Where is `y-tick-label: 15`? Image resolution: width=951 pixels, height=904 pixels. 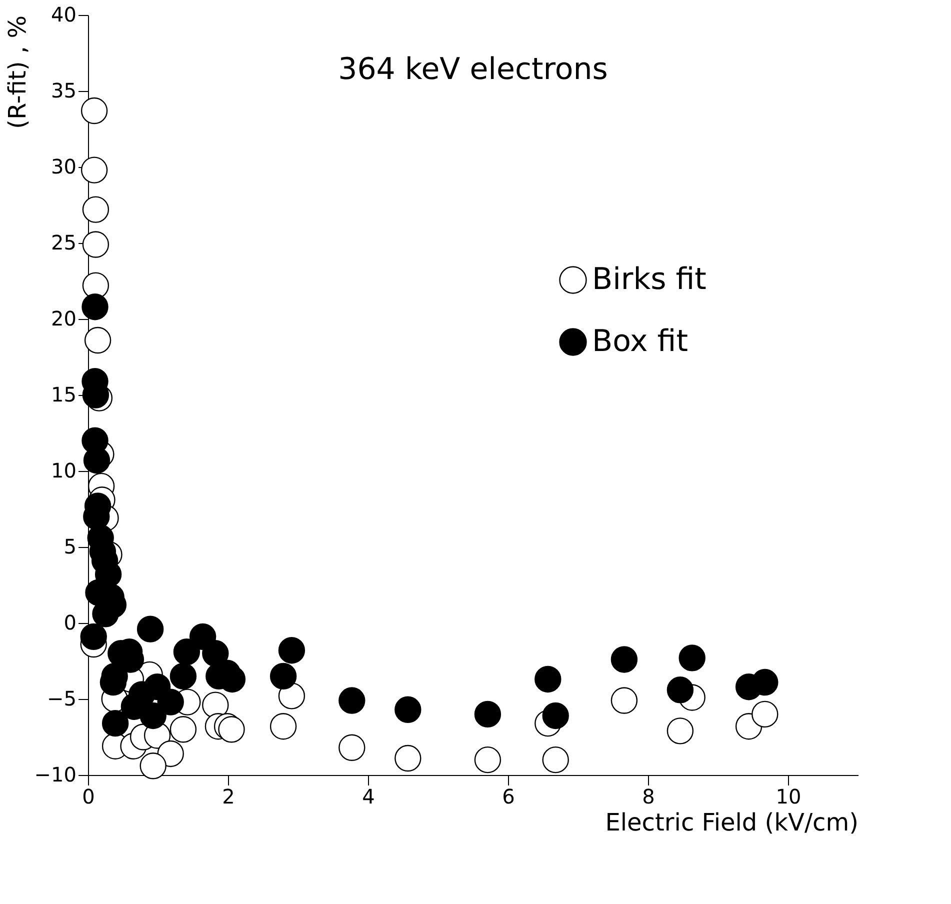 y-tick-label: 15 is located at coordinates (63, 394).